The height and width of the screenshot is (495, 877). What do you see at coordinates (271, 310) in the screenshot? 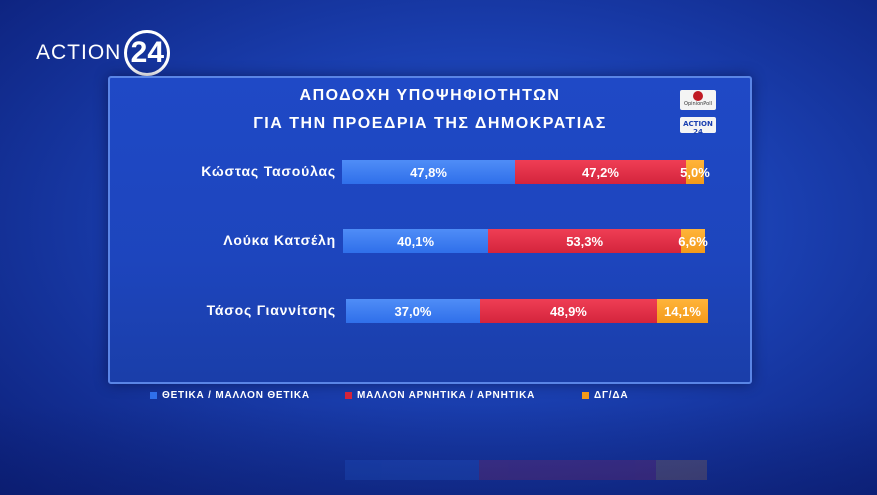
I see `candidate-label: Τάσος Γιαννίτσης` at bounding box center [271, 310].